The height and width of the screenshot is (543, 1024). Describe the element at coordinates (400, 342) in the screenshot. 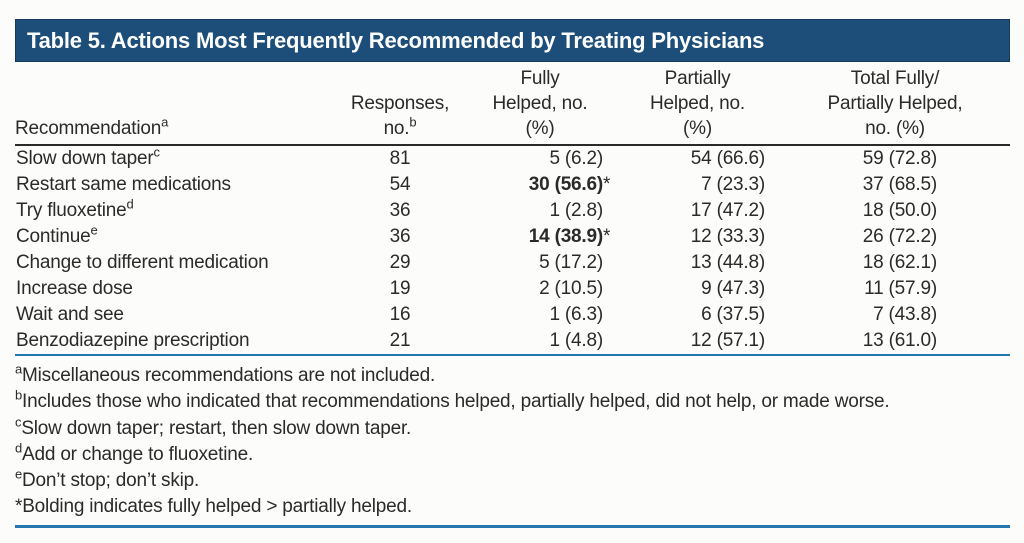

I see `cell-responses: 21` at that location.